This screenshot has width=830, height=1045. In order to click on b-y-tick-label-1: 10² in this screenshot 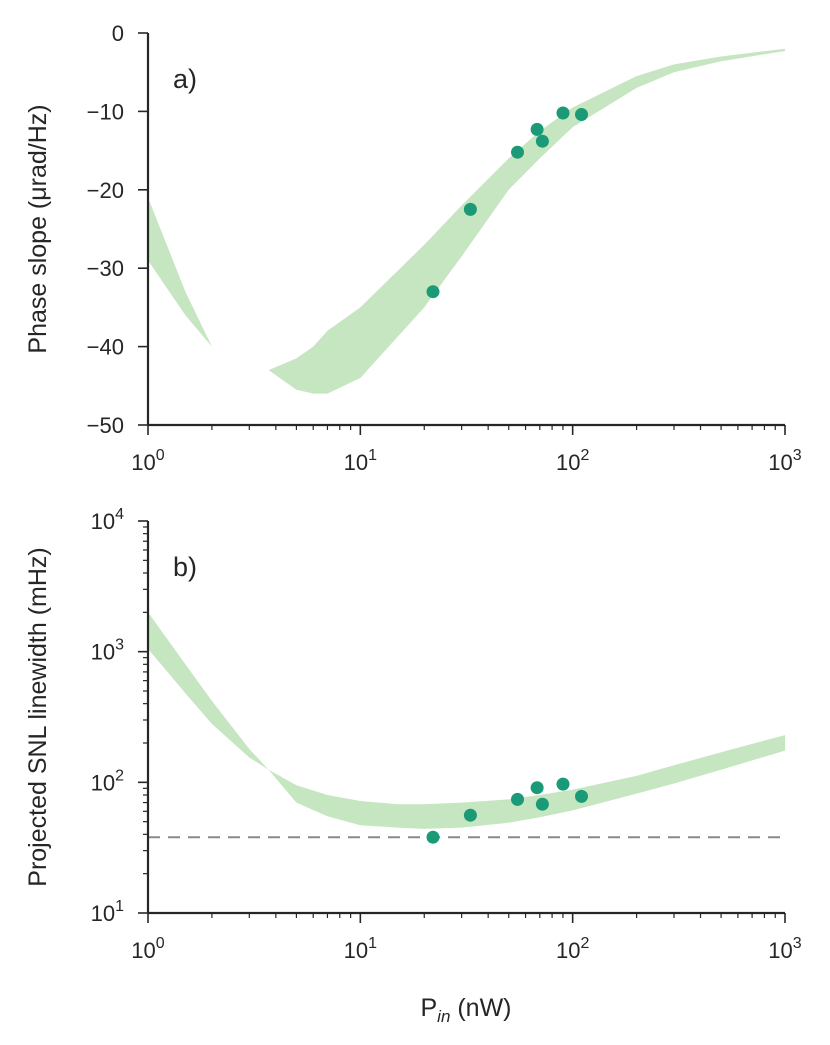, I will do `click(107, 781)`.